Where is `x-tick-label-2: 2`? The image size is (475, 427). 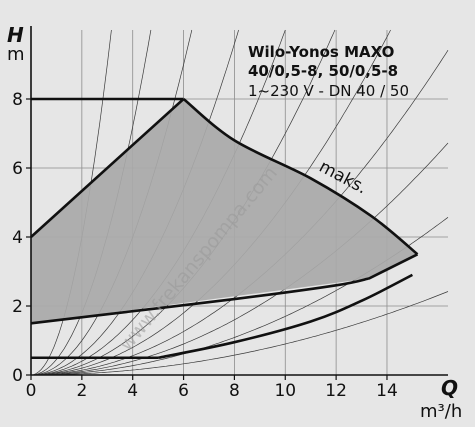
x-tick-label-2: 2 is located at coordinates (81, 391).